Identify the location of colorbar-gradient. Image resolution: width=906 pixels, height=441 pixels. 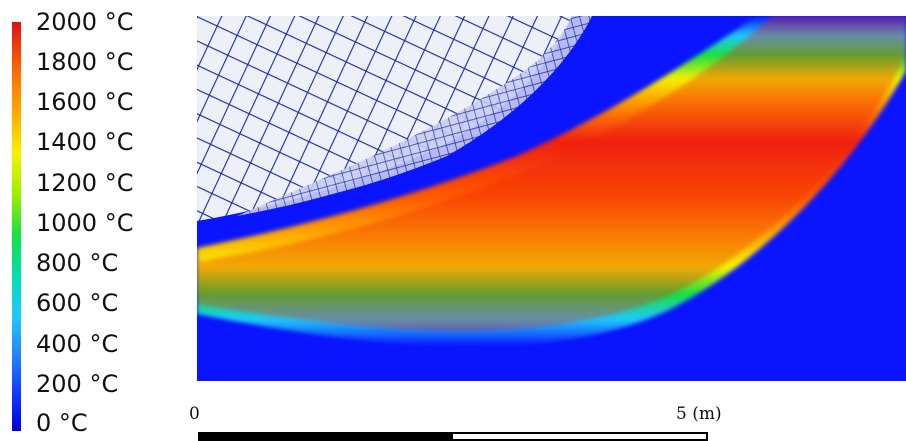
(16, 226).